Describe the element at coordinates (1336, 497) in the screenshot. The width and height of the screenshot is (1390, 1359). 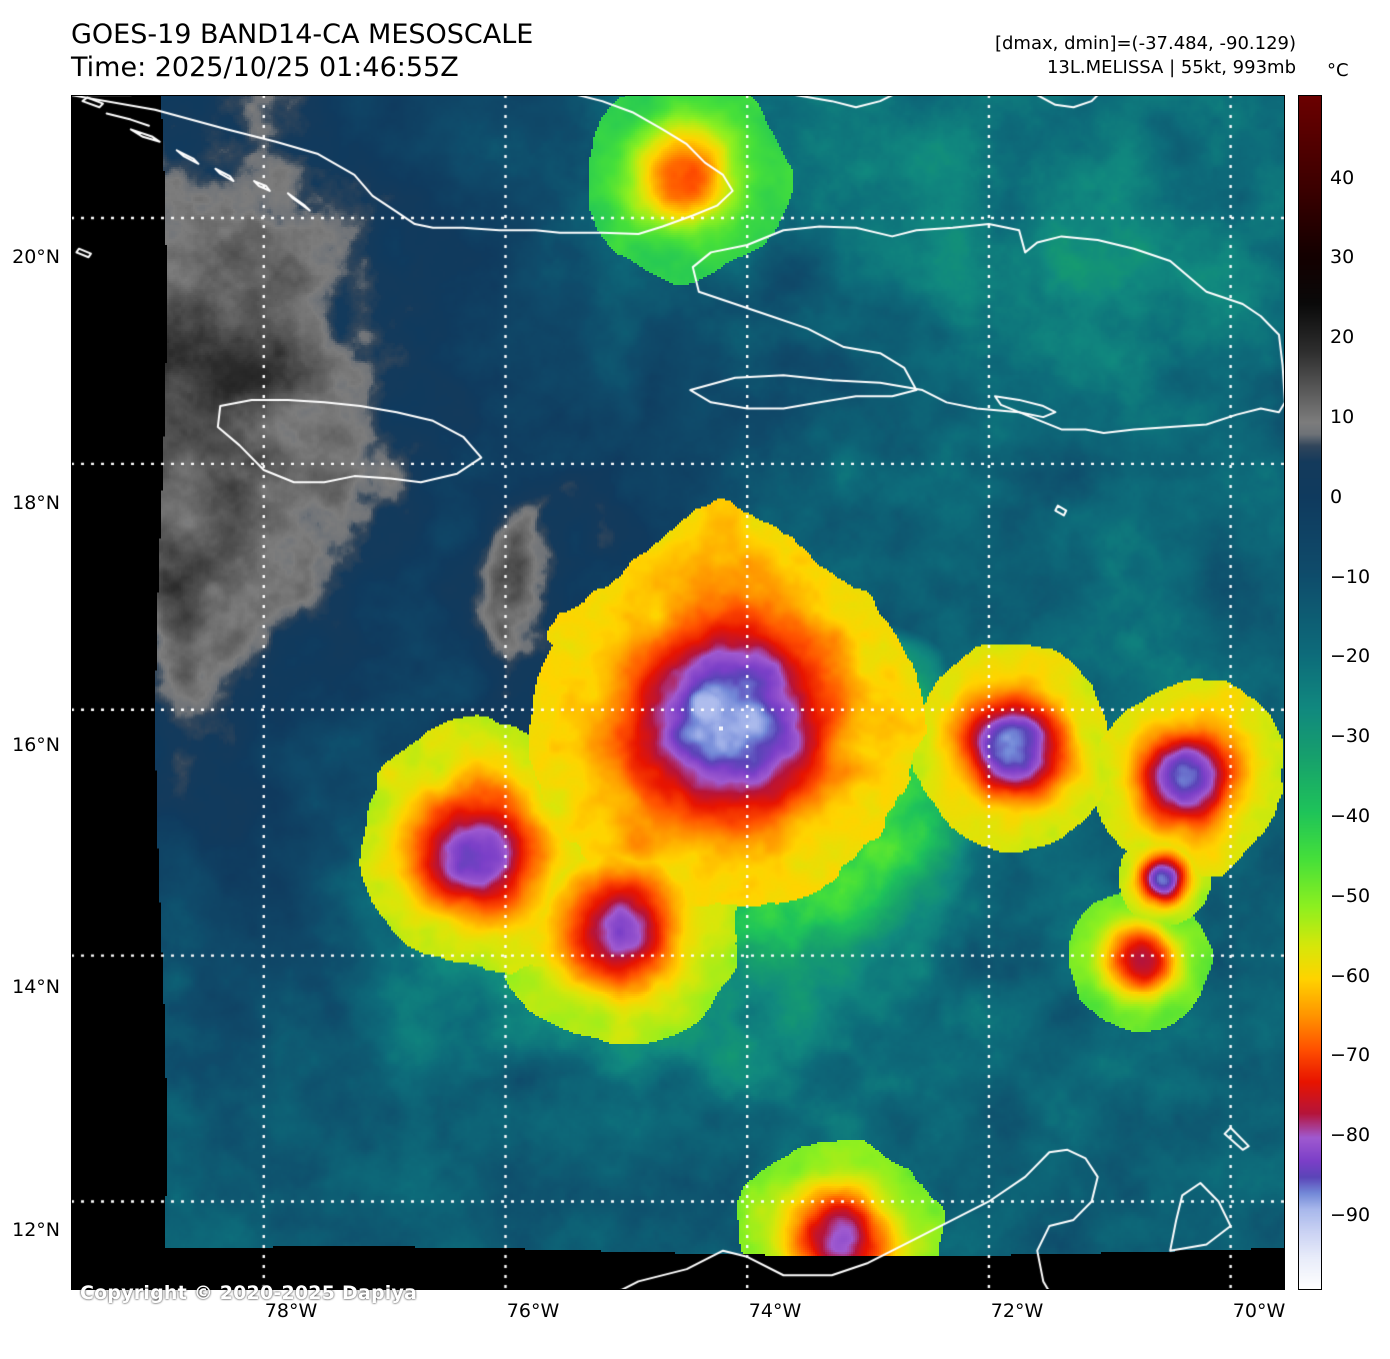
I see `colorbar-tick-label: 0` at that location.